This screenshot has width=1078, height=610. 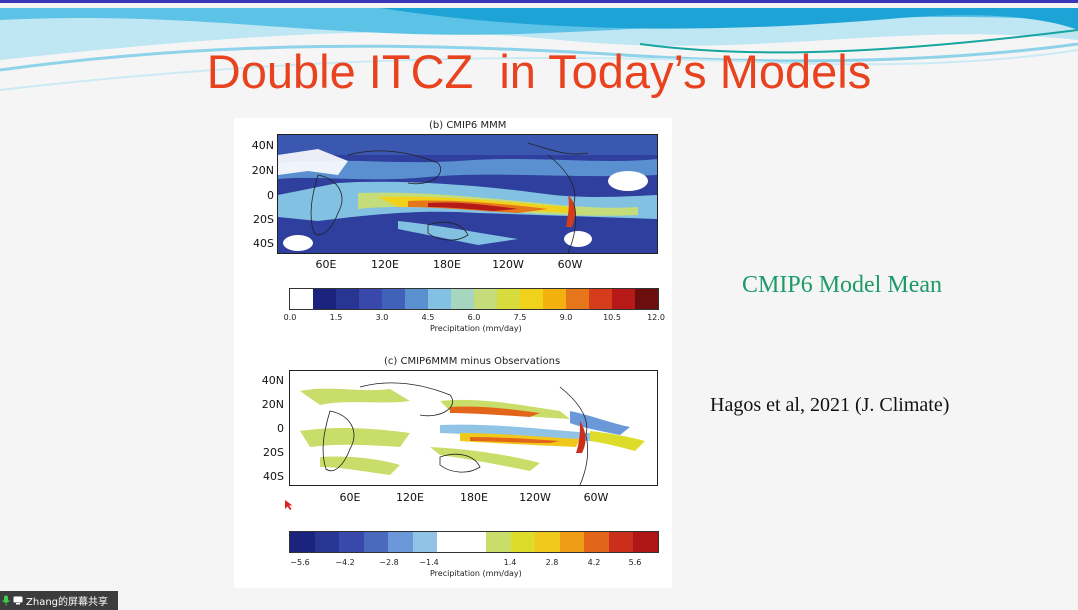 I want to click on panel-c-title: (c) CMIP6MMM minus Observations, so click(x=472, y=361).